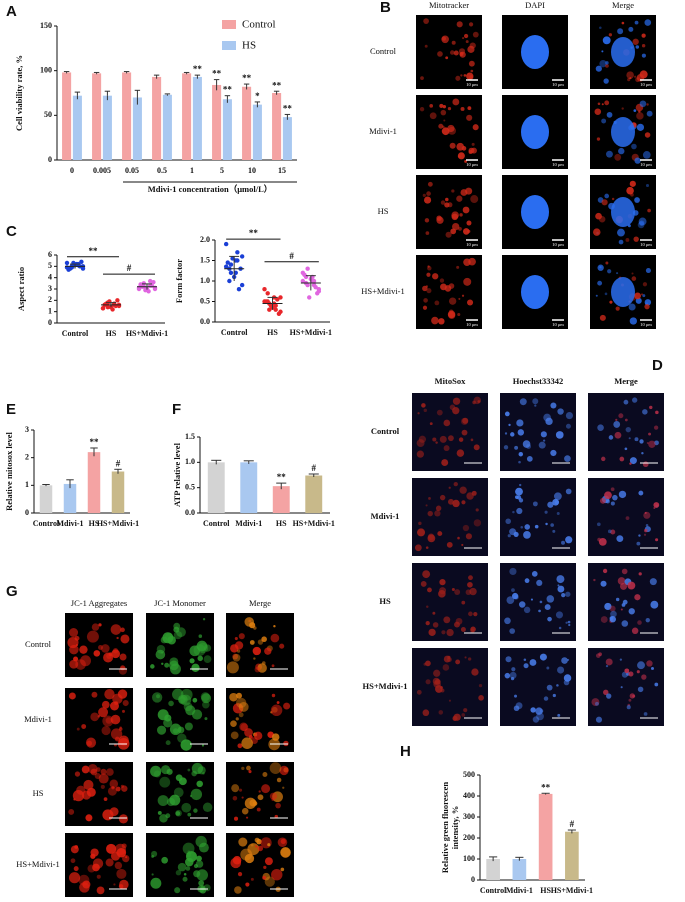  Describe the element at coordinates (50, 254) in the screenshot. I see `y-tick-label: 6` at that location.